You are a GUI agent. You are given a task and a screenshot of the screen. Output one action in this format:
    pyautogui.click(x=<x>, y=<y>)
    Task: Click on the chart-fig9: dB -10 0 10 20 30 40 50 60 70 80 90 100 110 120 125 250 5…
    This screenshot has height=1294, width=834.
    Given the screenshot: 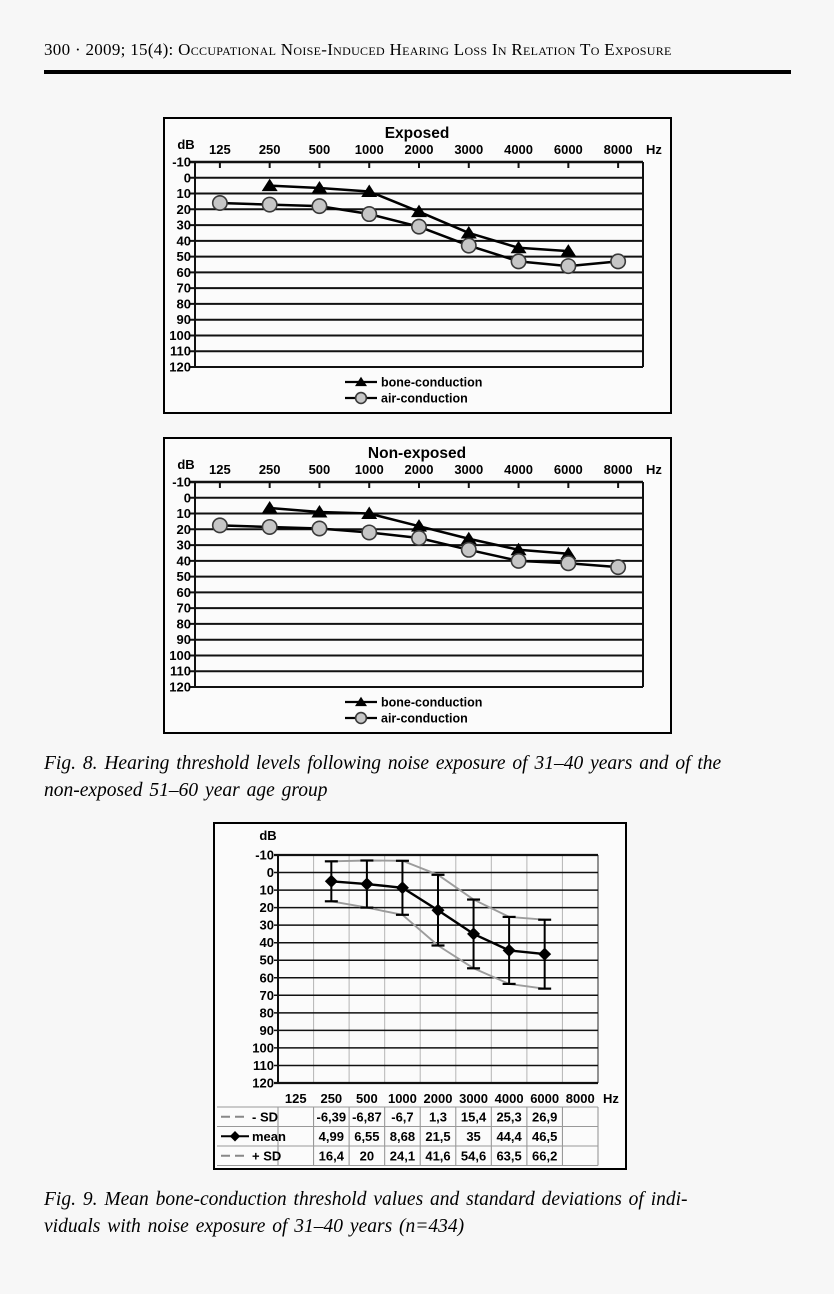 What is the action you would take?
    pyautogui.click(x=418, y=997)
    